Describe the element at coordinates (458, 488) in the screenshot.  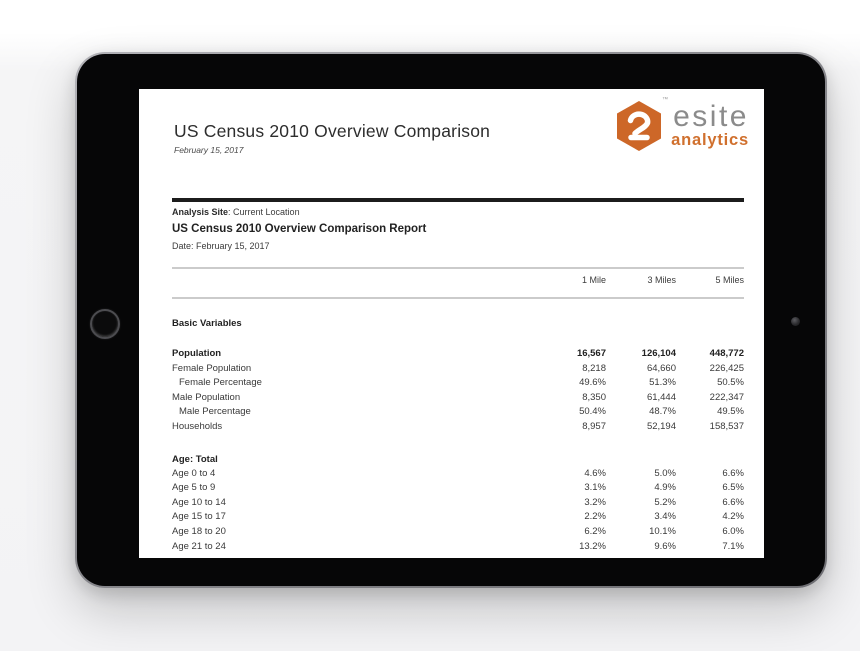
I see `table-row: Age 5 to 9 3.1% 4.9% 6.5%` at that location.